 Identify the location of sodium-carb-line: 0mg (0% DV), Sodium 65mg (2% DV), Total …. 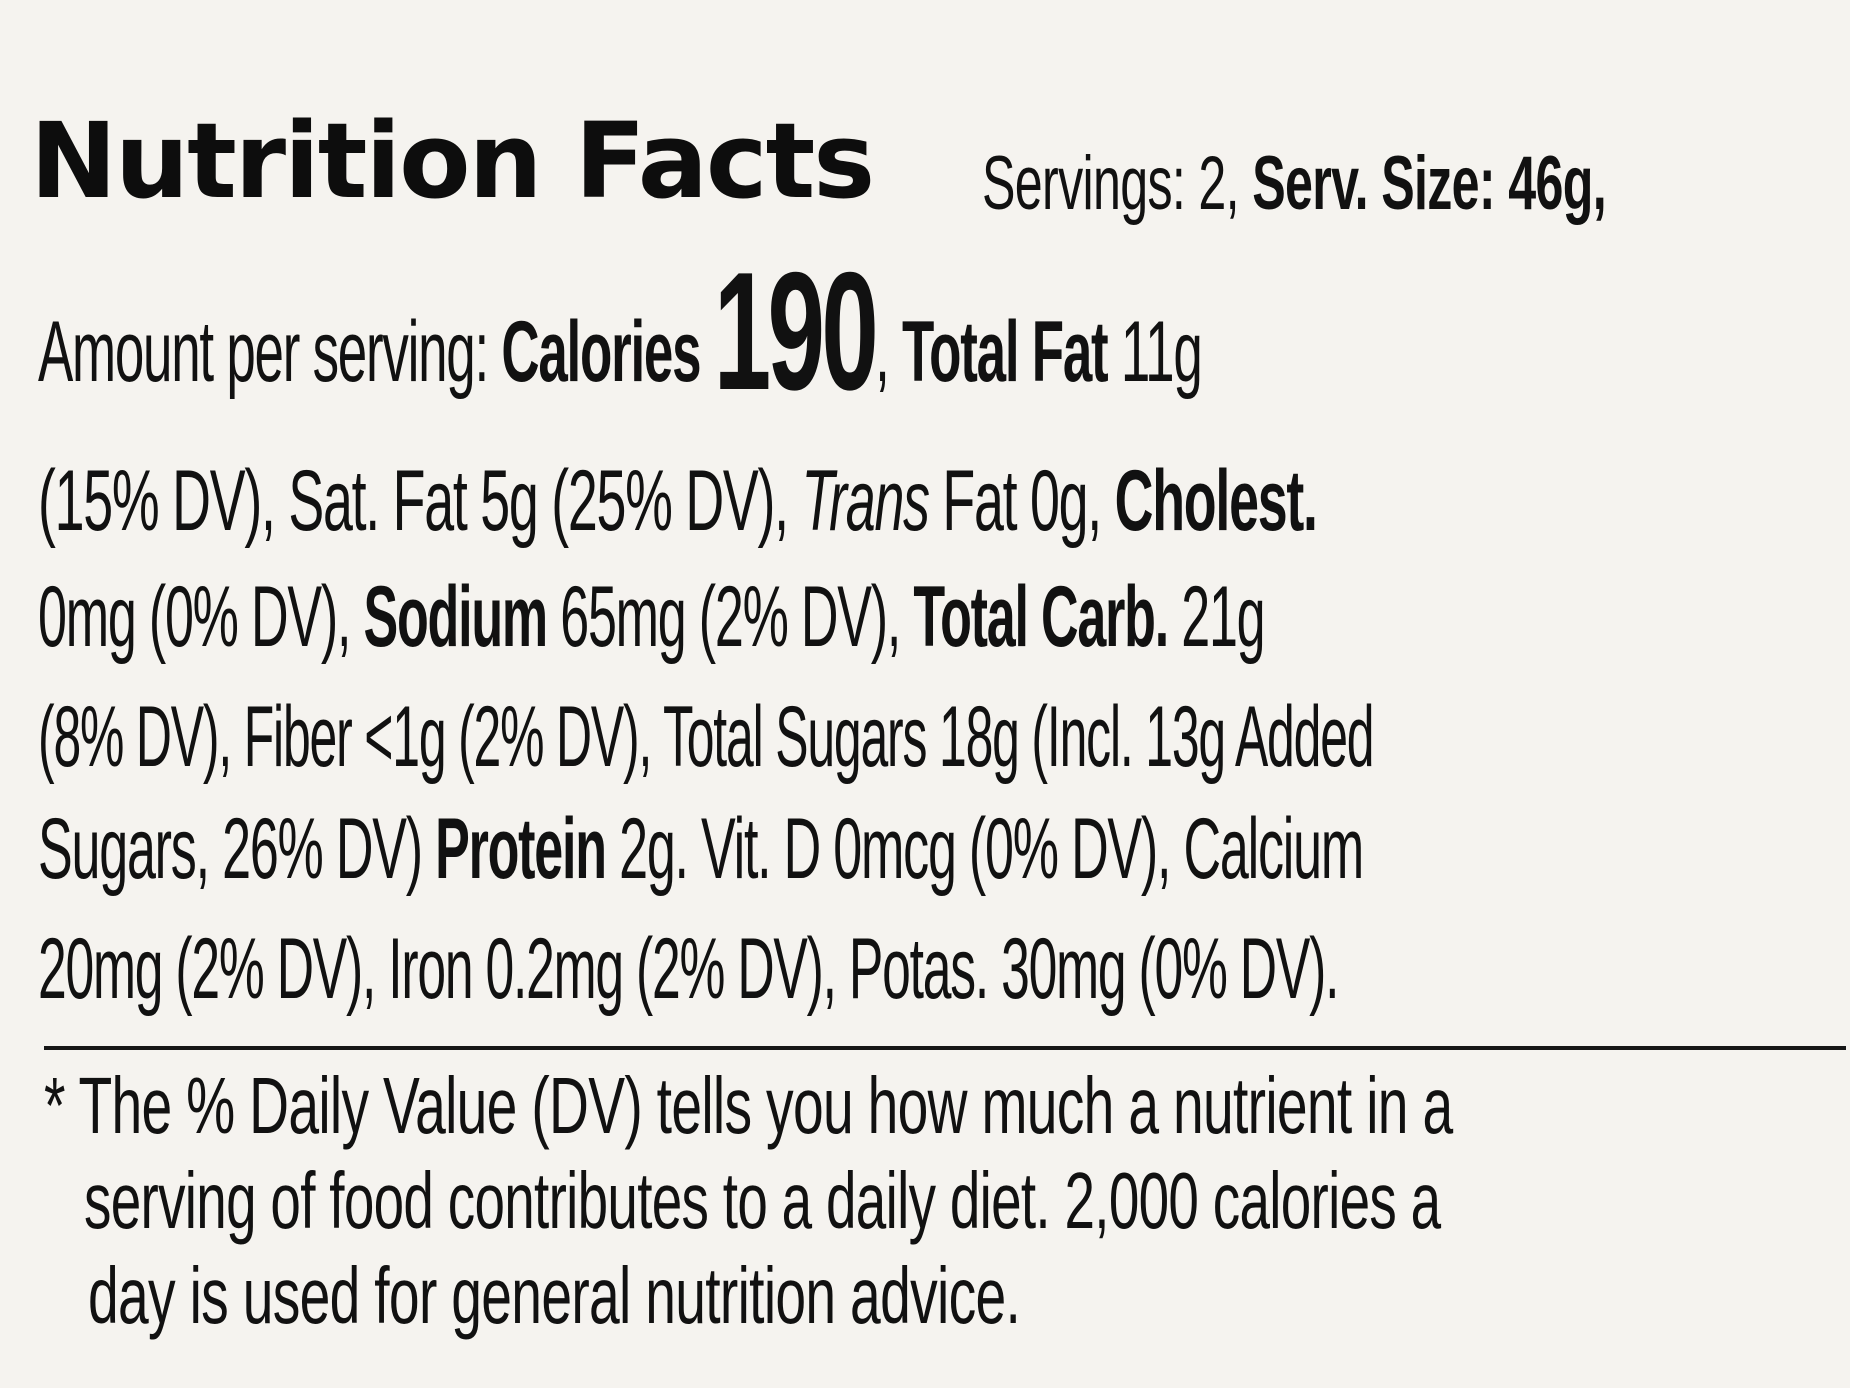
(652, 617).